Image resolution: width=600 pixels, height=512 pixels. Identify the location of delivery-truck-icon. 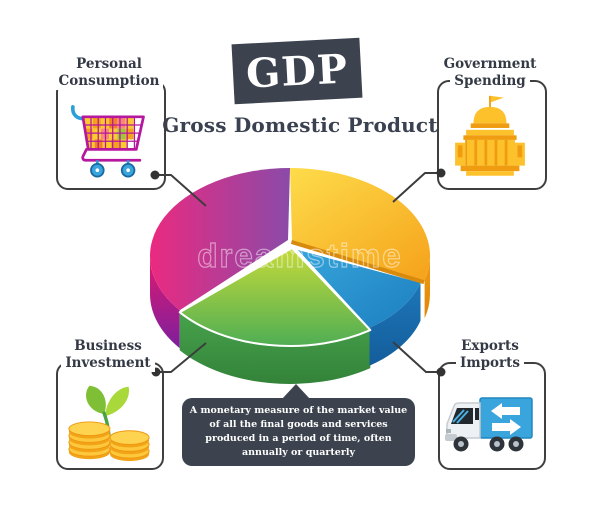
(489, 424).